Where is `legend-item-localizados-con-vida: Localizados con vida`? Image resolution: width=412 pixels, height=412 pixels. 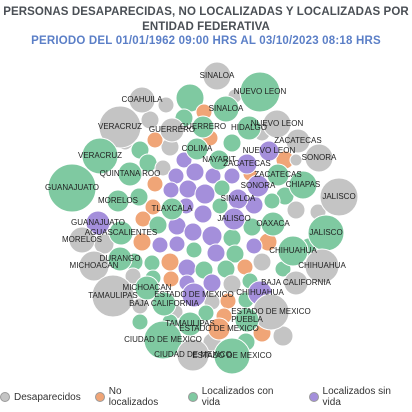 legend-item-localizados-con-vida: Localizados con vida is located at coordinates (241, 397).